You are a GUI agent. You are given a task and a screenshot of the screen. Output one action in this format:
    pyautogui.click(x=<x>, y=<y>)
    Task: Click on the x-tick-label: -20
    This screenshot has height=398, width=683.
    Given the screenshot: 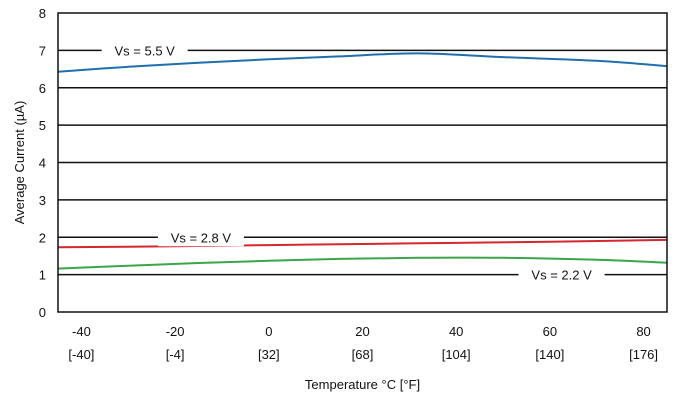 What is the action you would take?
    pyautogui.click(x=175, y=331)
    